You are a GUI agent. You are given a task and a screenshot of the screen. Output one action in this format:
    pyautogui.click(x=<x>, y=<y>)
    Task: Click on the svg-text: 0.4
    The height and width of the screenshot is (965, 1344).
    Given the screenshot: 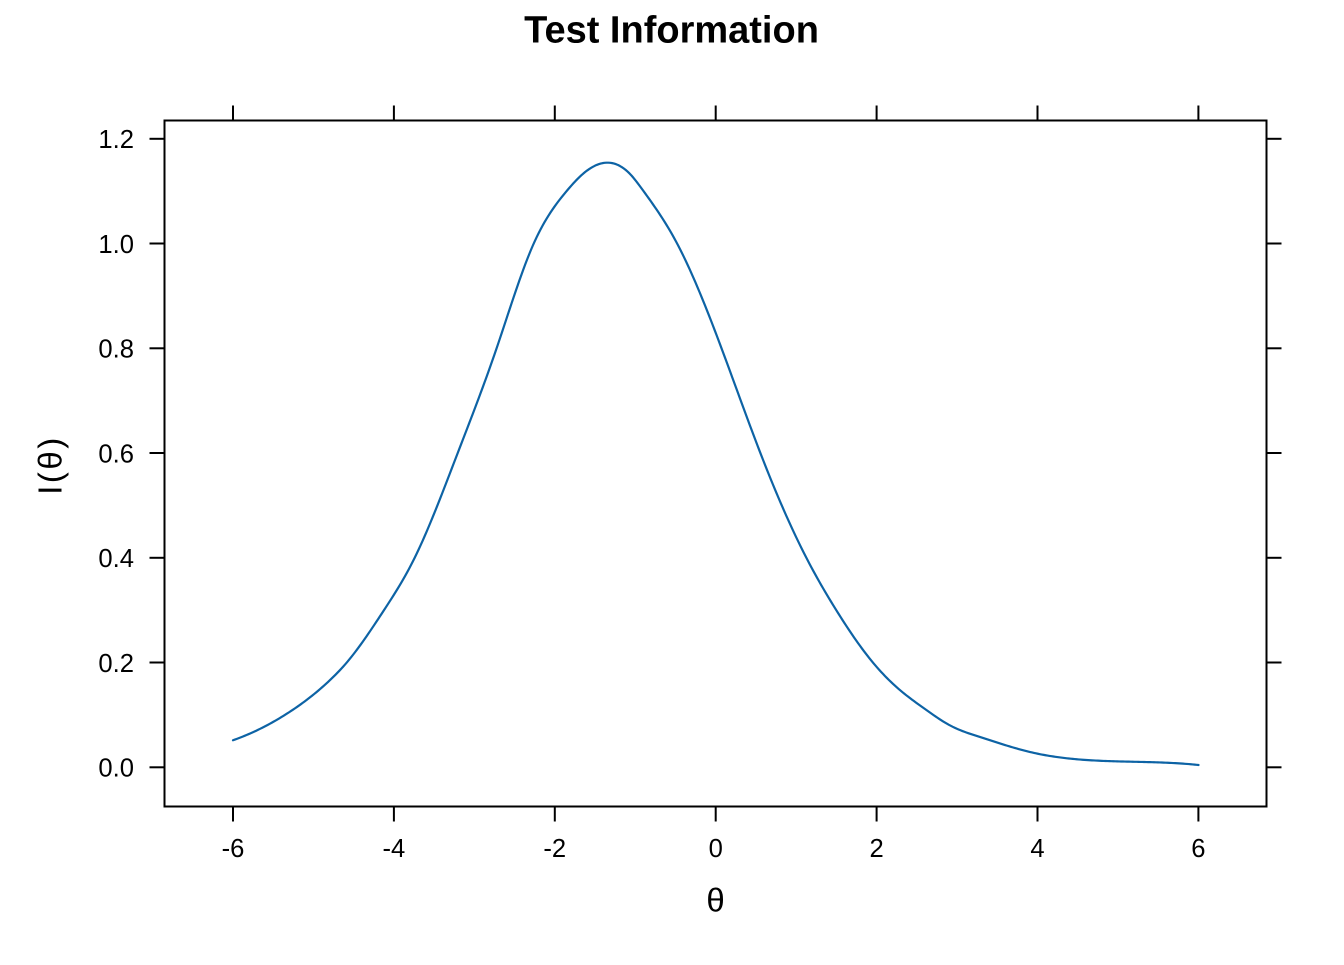 What is the action you would take?
    pyautogui.click(x=116, y=559)
    